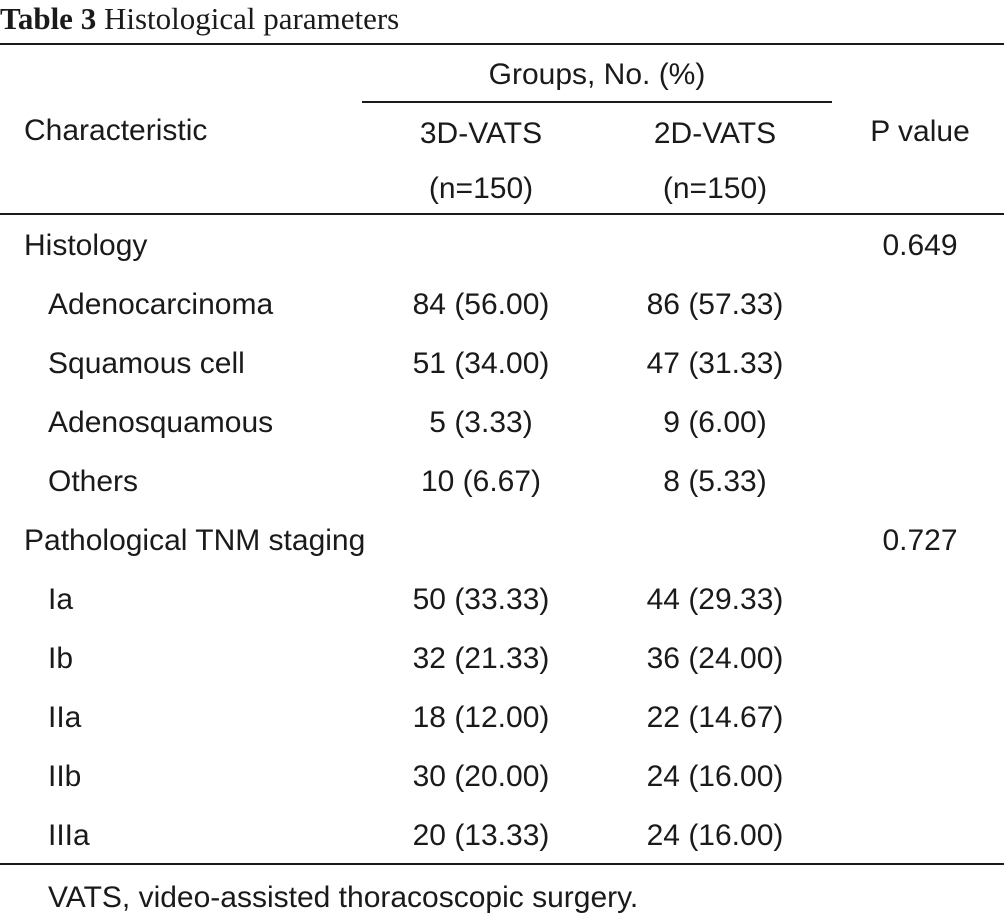 Image resolution: width=1004 pixels, height=916 pixels. I want to click on row-label: Others, so click(93, 481).